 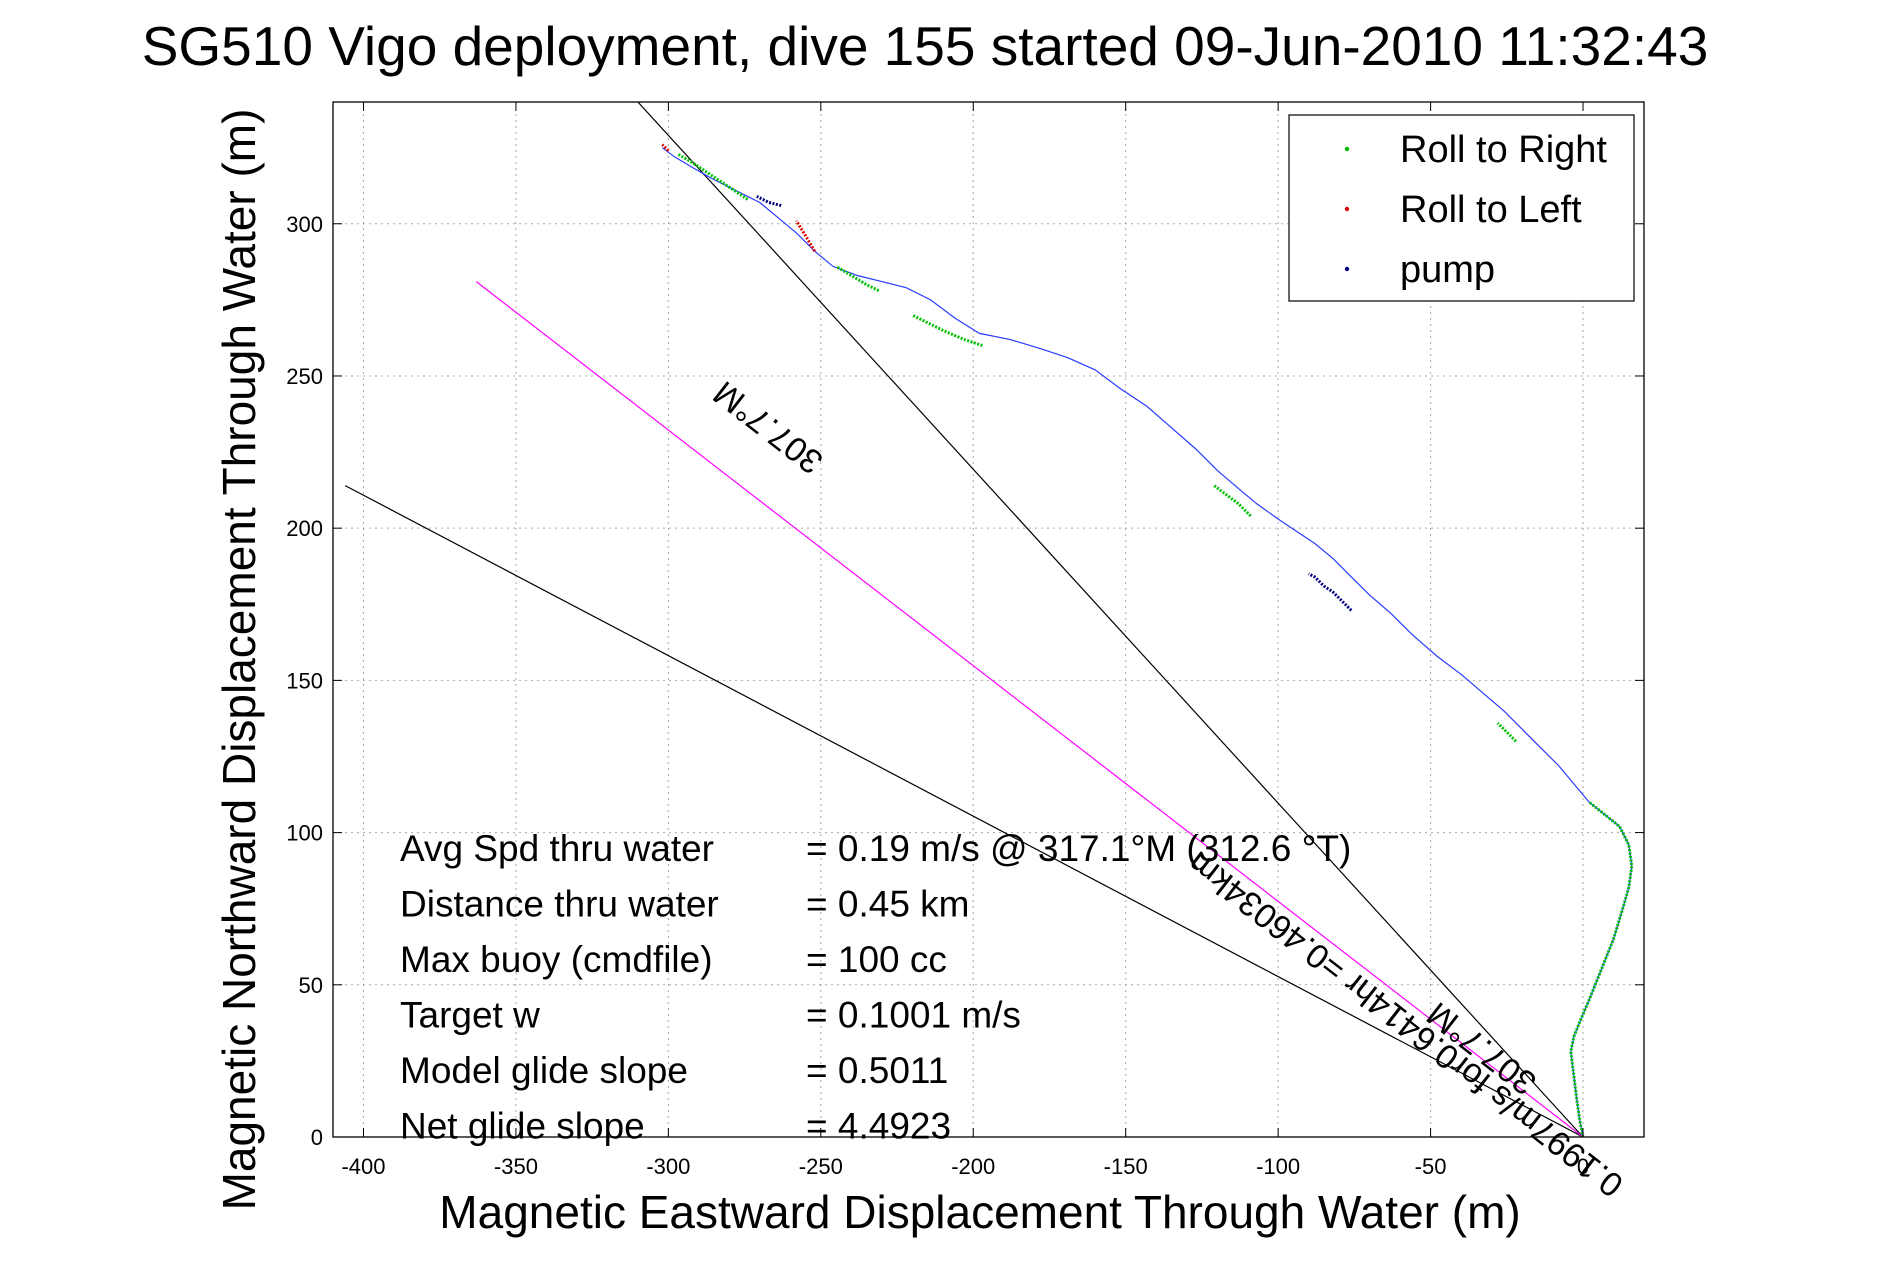 I want to click on x-tick-label: -50, so click(x=1431, y=1166).